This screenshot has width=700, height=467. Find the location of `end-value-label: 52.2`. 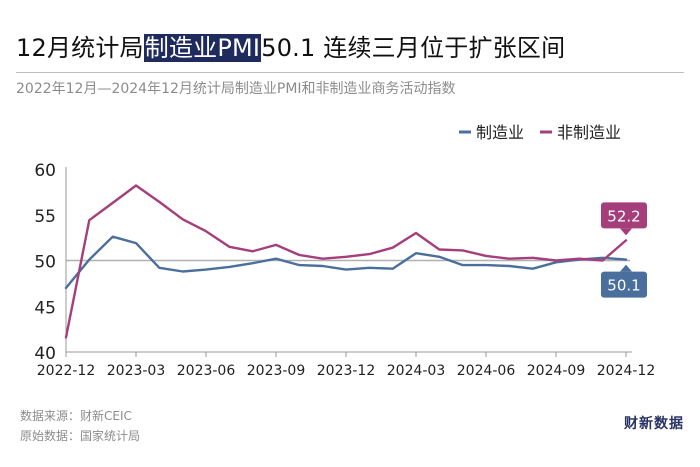

end-value-label: 52.2 is located at coordinates (623, 216).